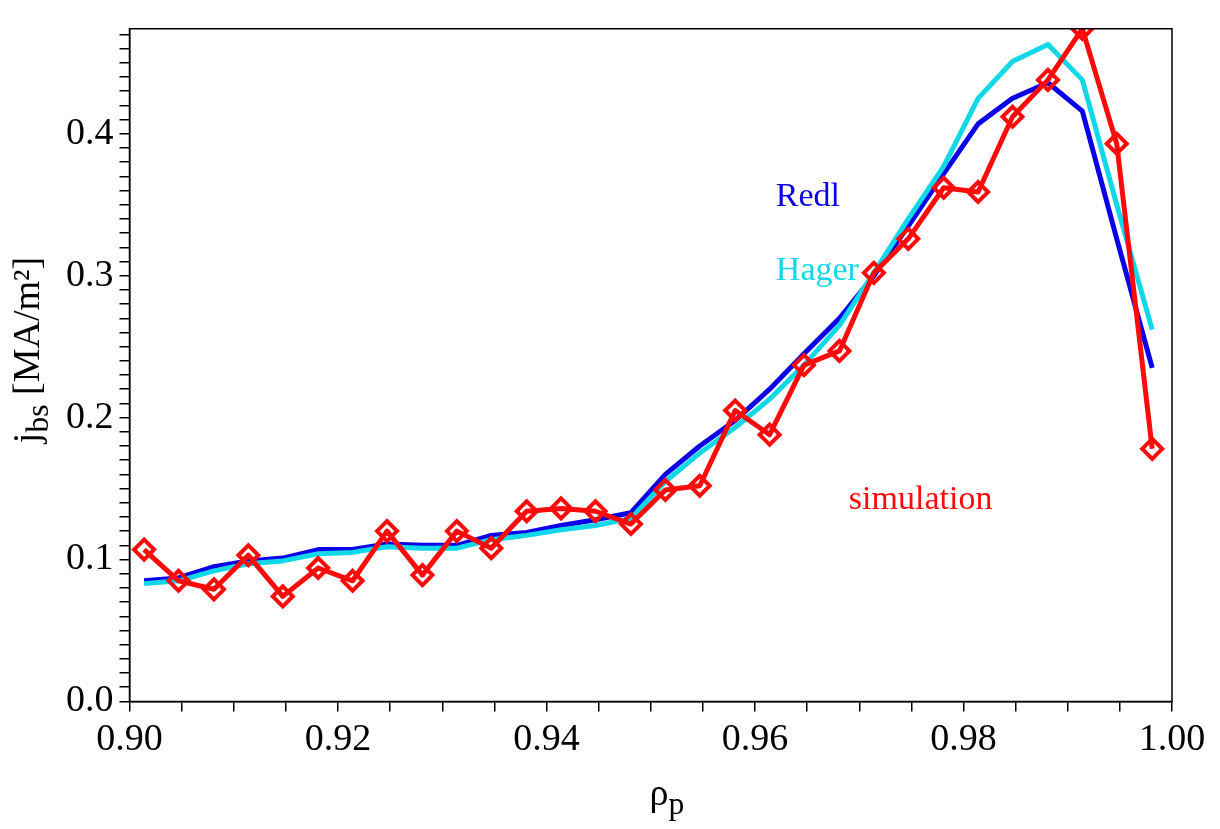 The height and width of the screenshot is (829, 1220). What do you see at coordinates (963, 737) in the screenshot?
I see `x-tick-label: 0.98` at bounding box center [963, 737].